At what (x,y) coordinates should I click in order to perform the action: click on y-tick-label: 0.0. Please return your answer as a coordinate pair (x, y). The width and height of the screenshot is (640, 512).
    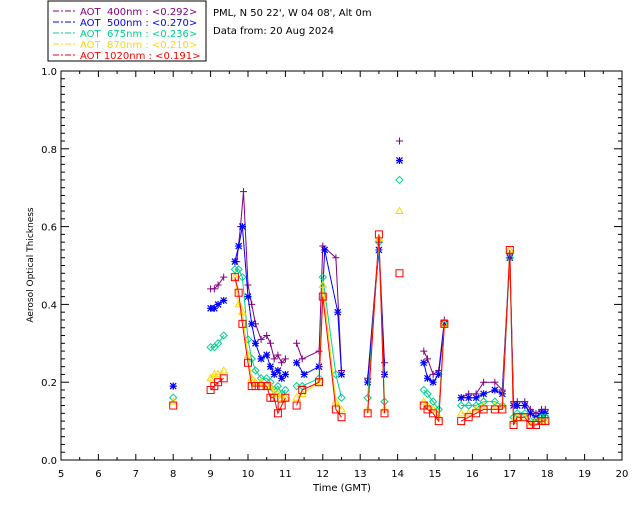
    Looking at the image, I should click on (49, 461).